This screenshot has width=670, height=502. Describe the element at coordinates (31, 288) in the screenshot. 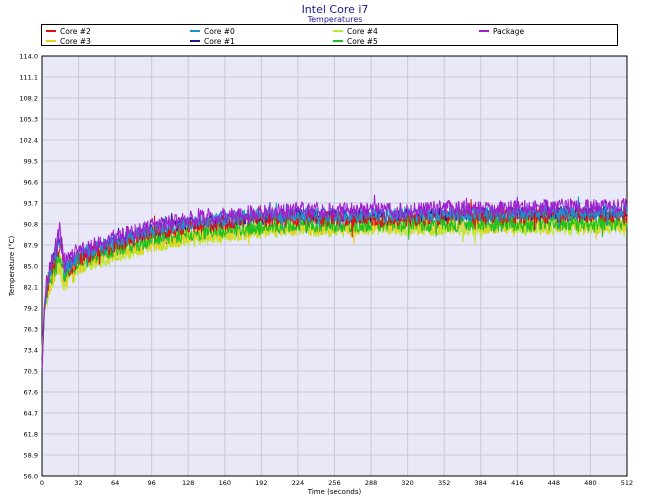

I see `y-tick-label: 82.1` at that location.